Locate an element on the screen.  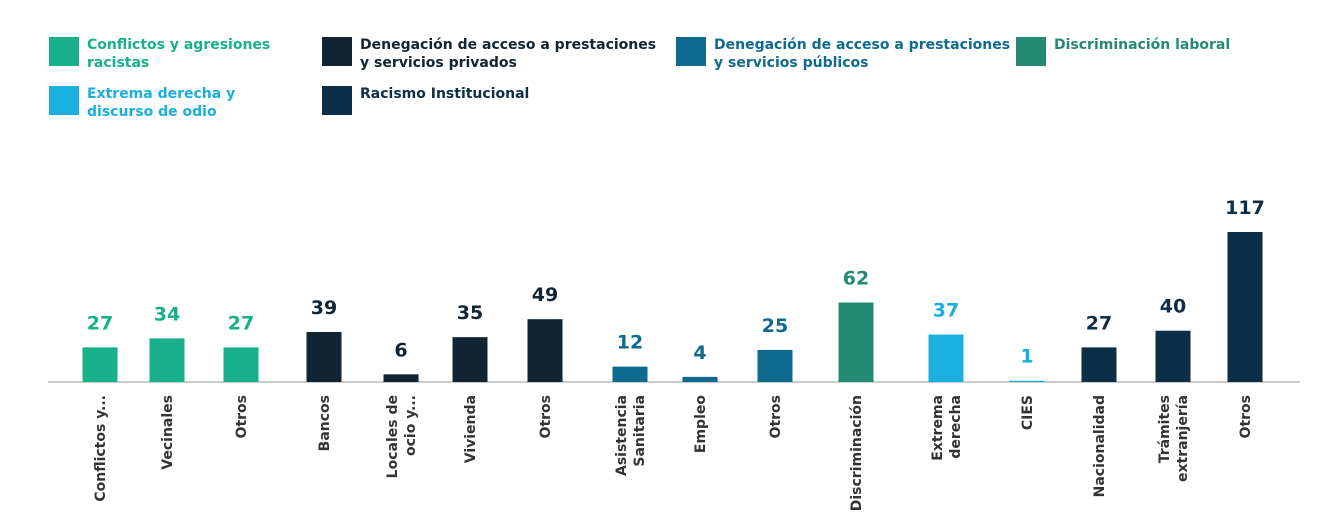
x-tick-label: Empleo is located at coordinates (701, 424).